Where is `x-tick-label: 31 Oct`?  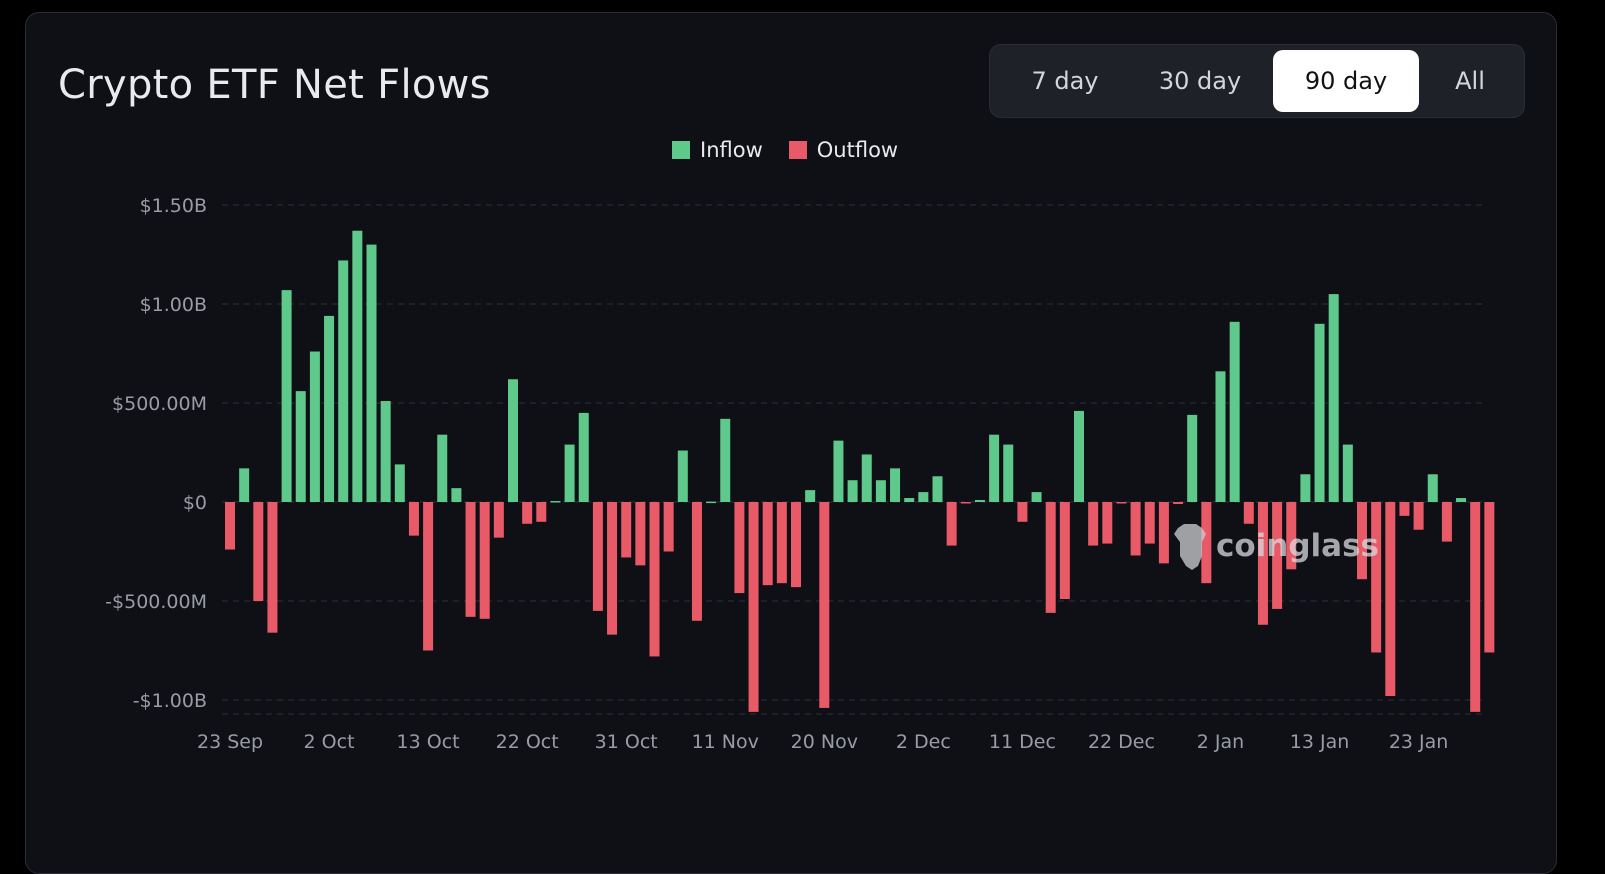
x-tick-label: 31 Oct is located at coordinates (626, 742).